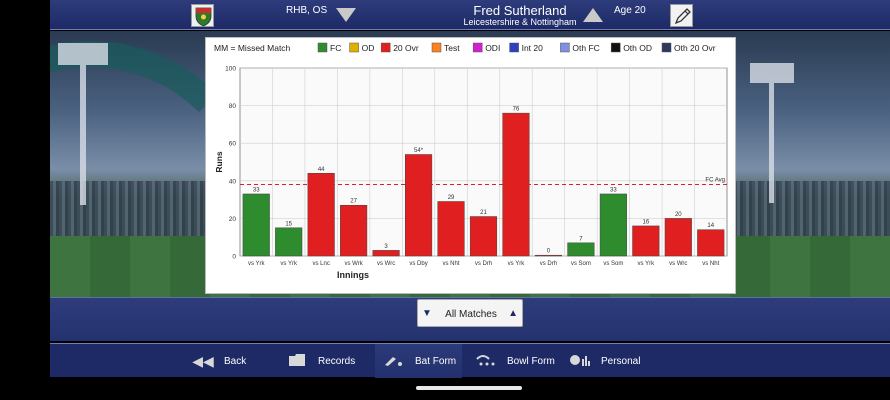 The height and width of the screenshot is (400, 890). Describe the element at coordinates (513, 313) in the screenshot. I see `triangle-up-icon: ▲` at that location.